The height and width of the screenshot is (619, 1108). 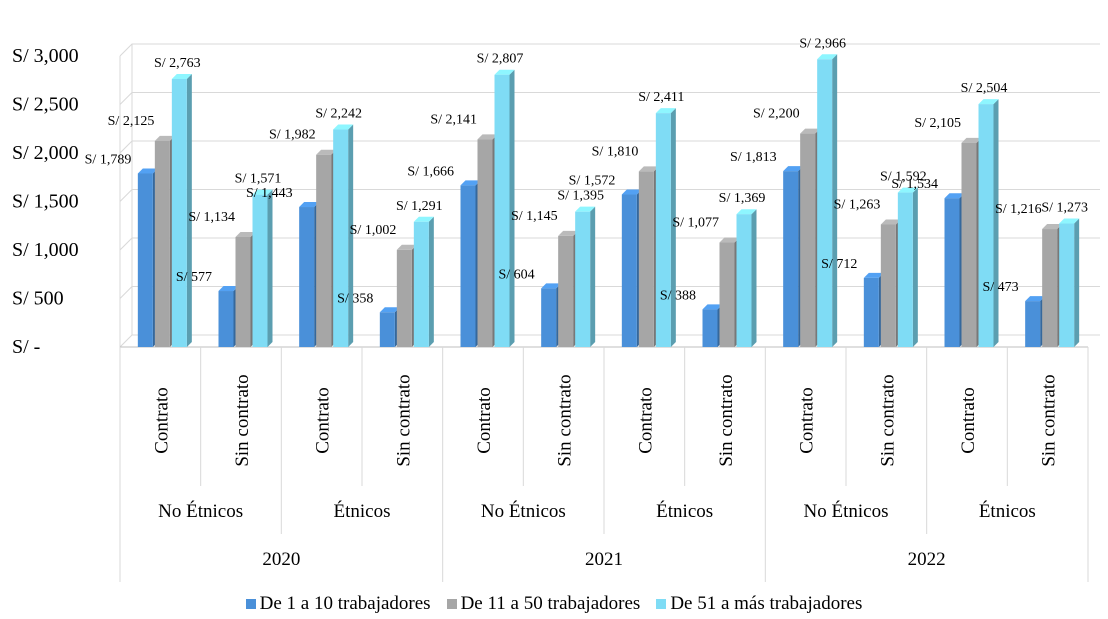 I want to click on legend-item: De 51 a más trabajadores, so click(x=759, y=604).